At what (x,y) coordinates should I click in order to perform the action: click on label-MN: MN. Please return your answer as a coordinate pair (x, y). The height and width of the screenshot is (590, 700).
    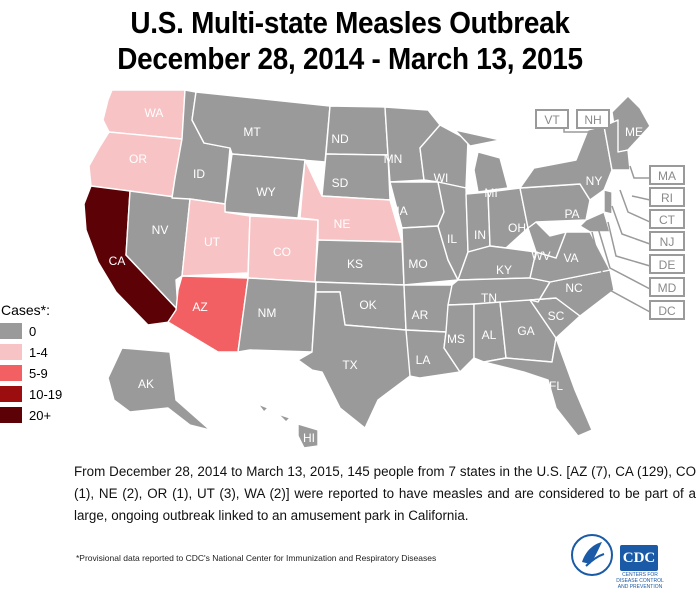
    Looking at the image, I should click on (393, 159).